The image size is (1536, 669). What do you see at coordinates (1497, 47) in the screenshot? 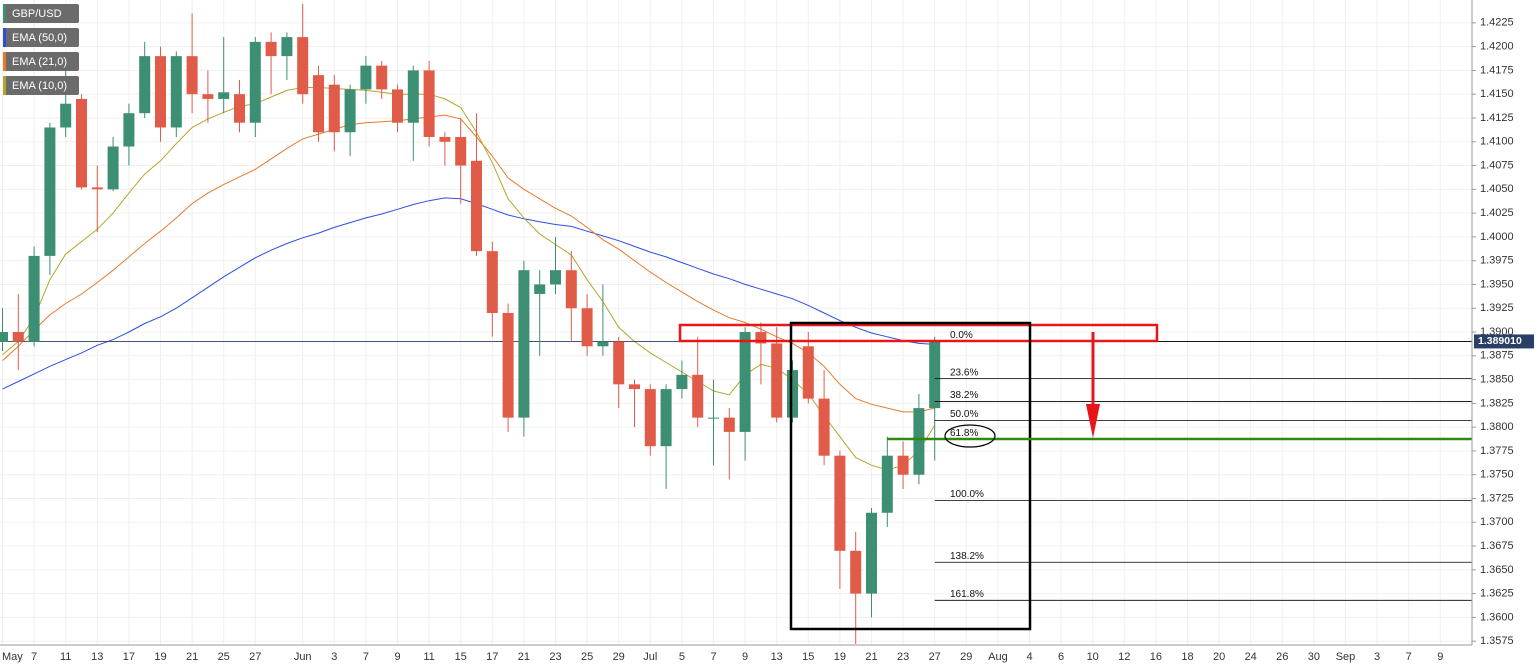
I see `y-tick-label: 1.4200` at bounding box center [1497, 47].